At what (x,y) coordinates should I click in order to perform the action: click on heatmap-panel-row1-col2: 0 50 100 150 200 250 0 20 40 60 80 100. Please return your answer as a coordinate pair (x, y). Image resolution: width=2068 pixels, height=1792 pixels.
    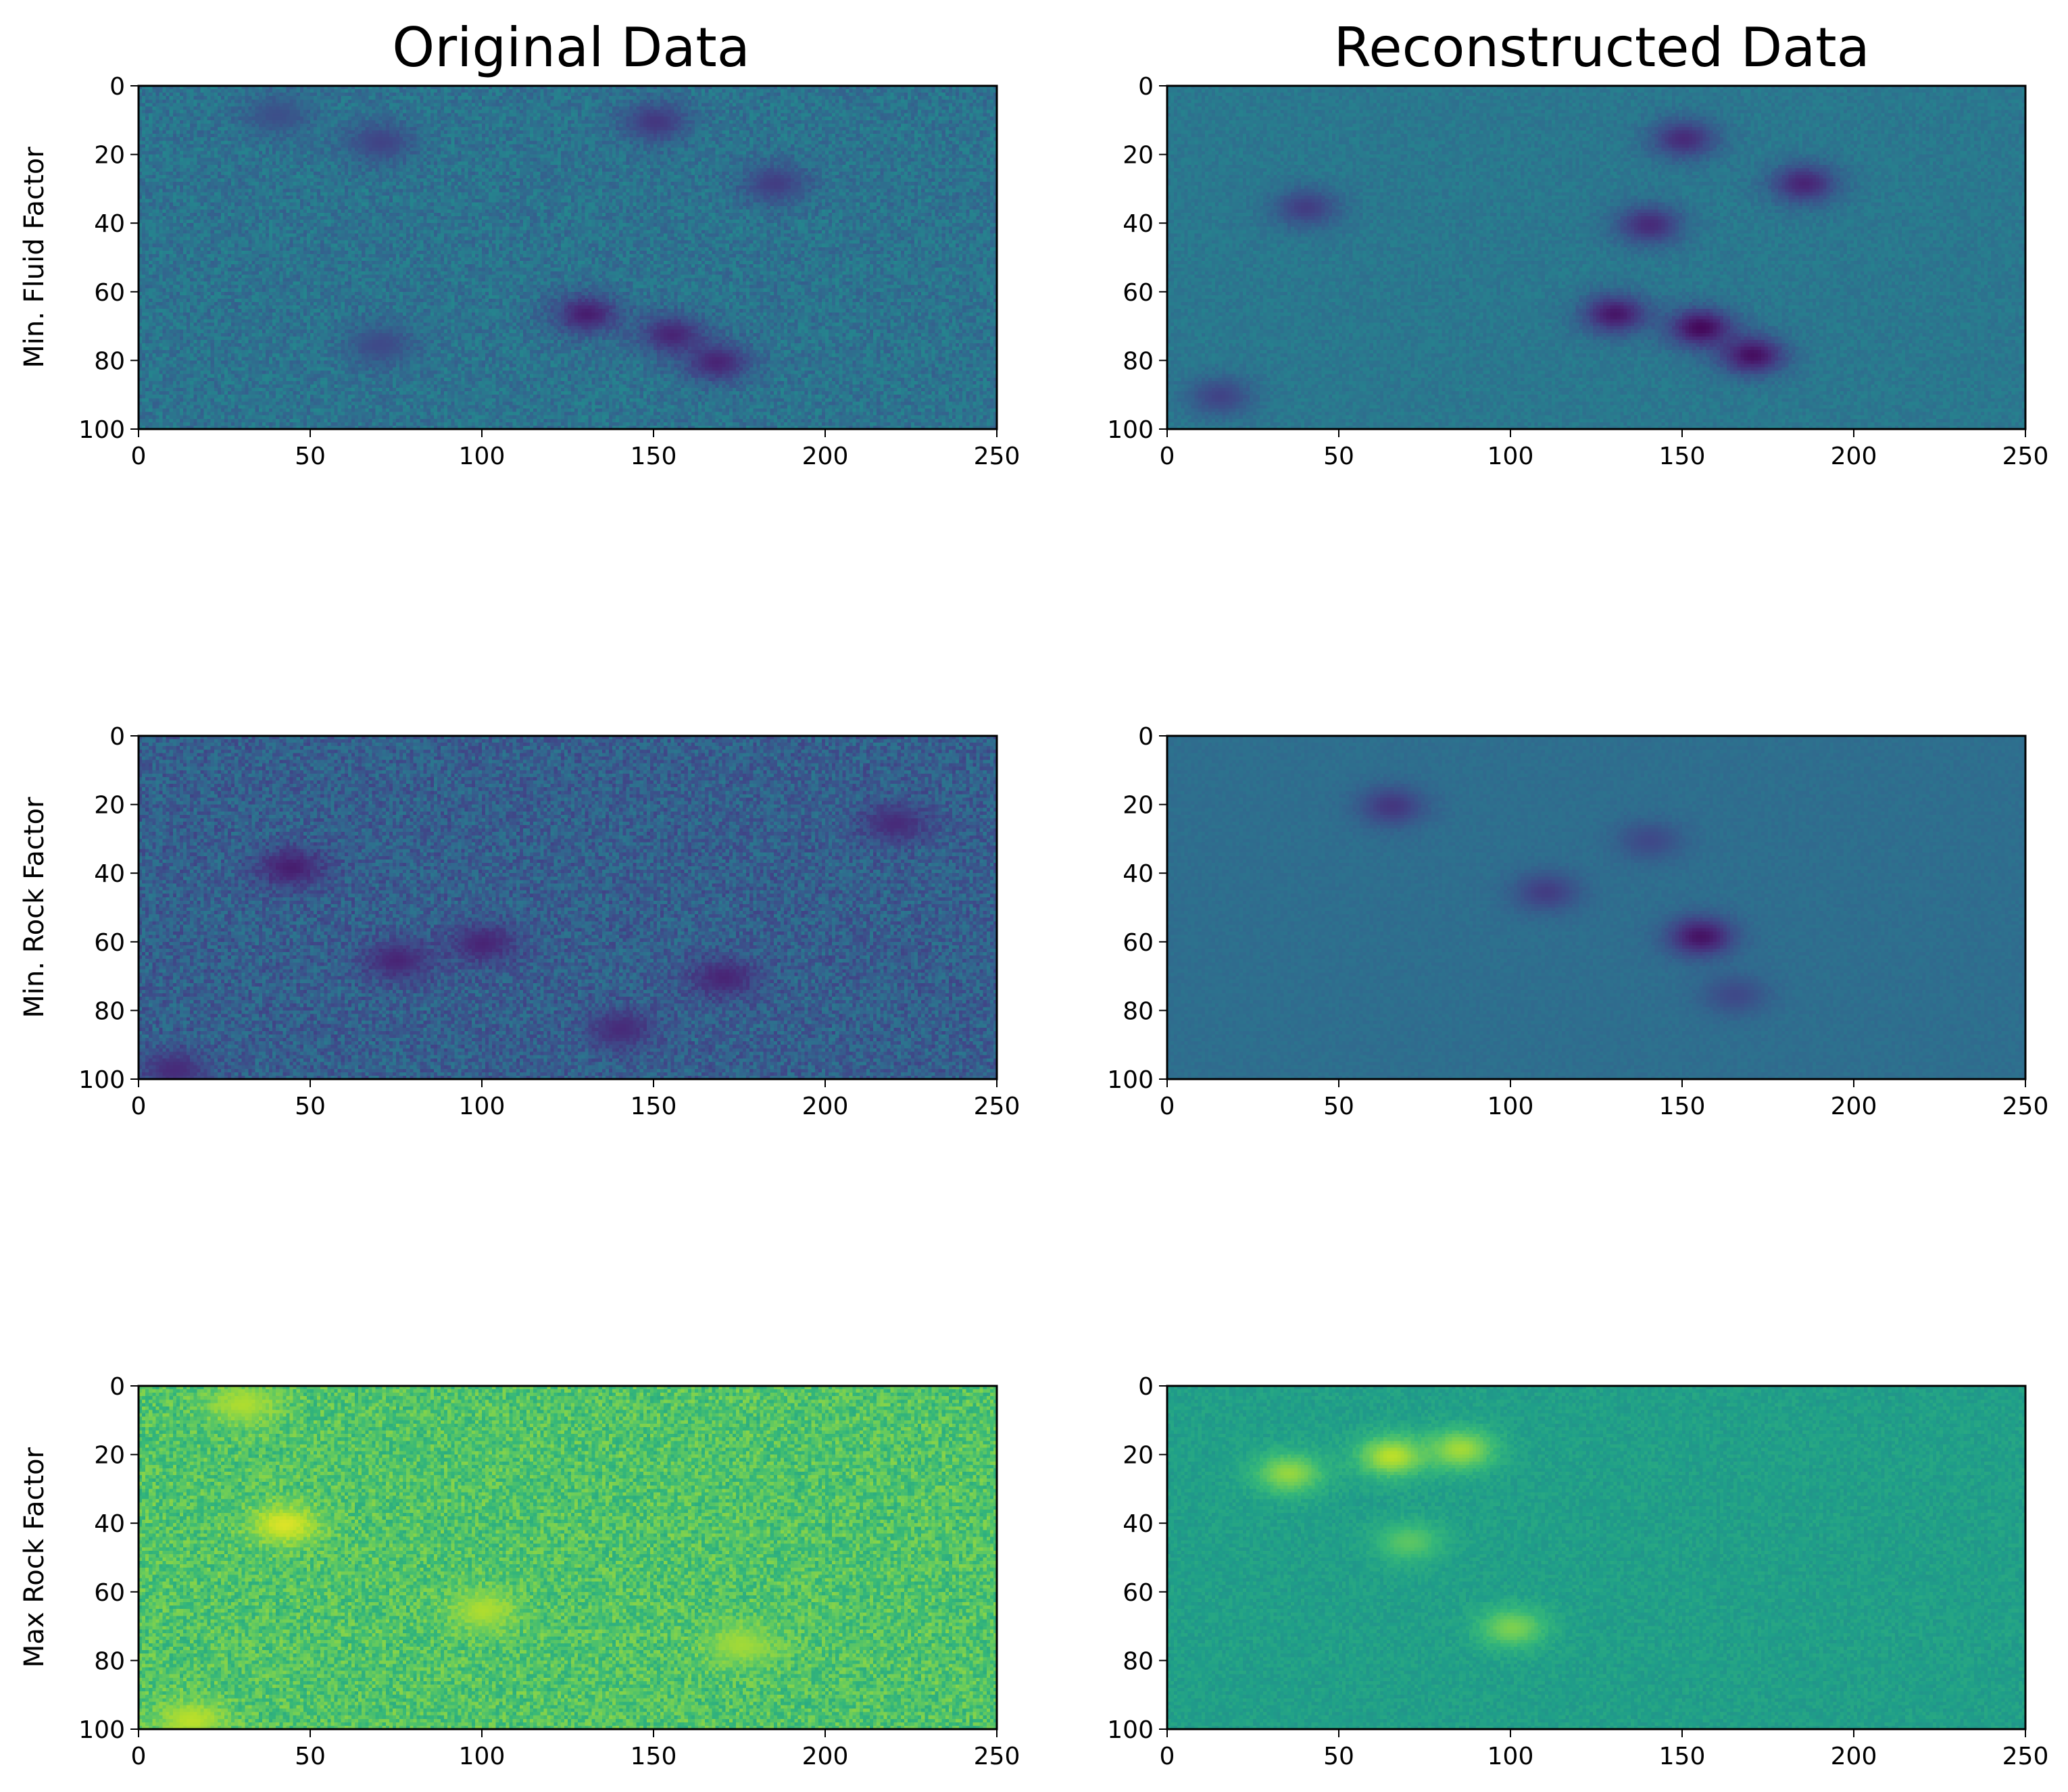
    Looking at the image, I should click on (1577, 271).